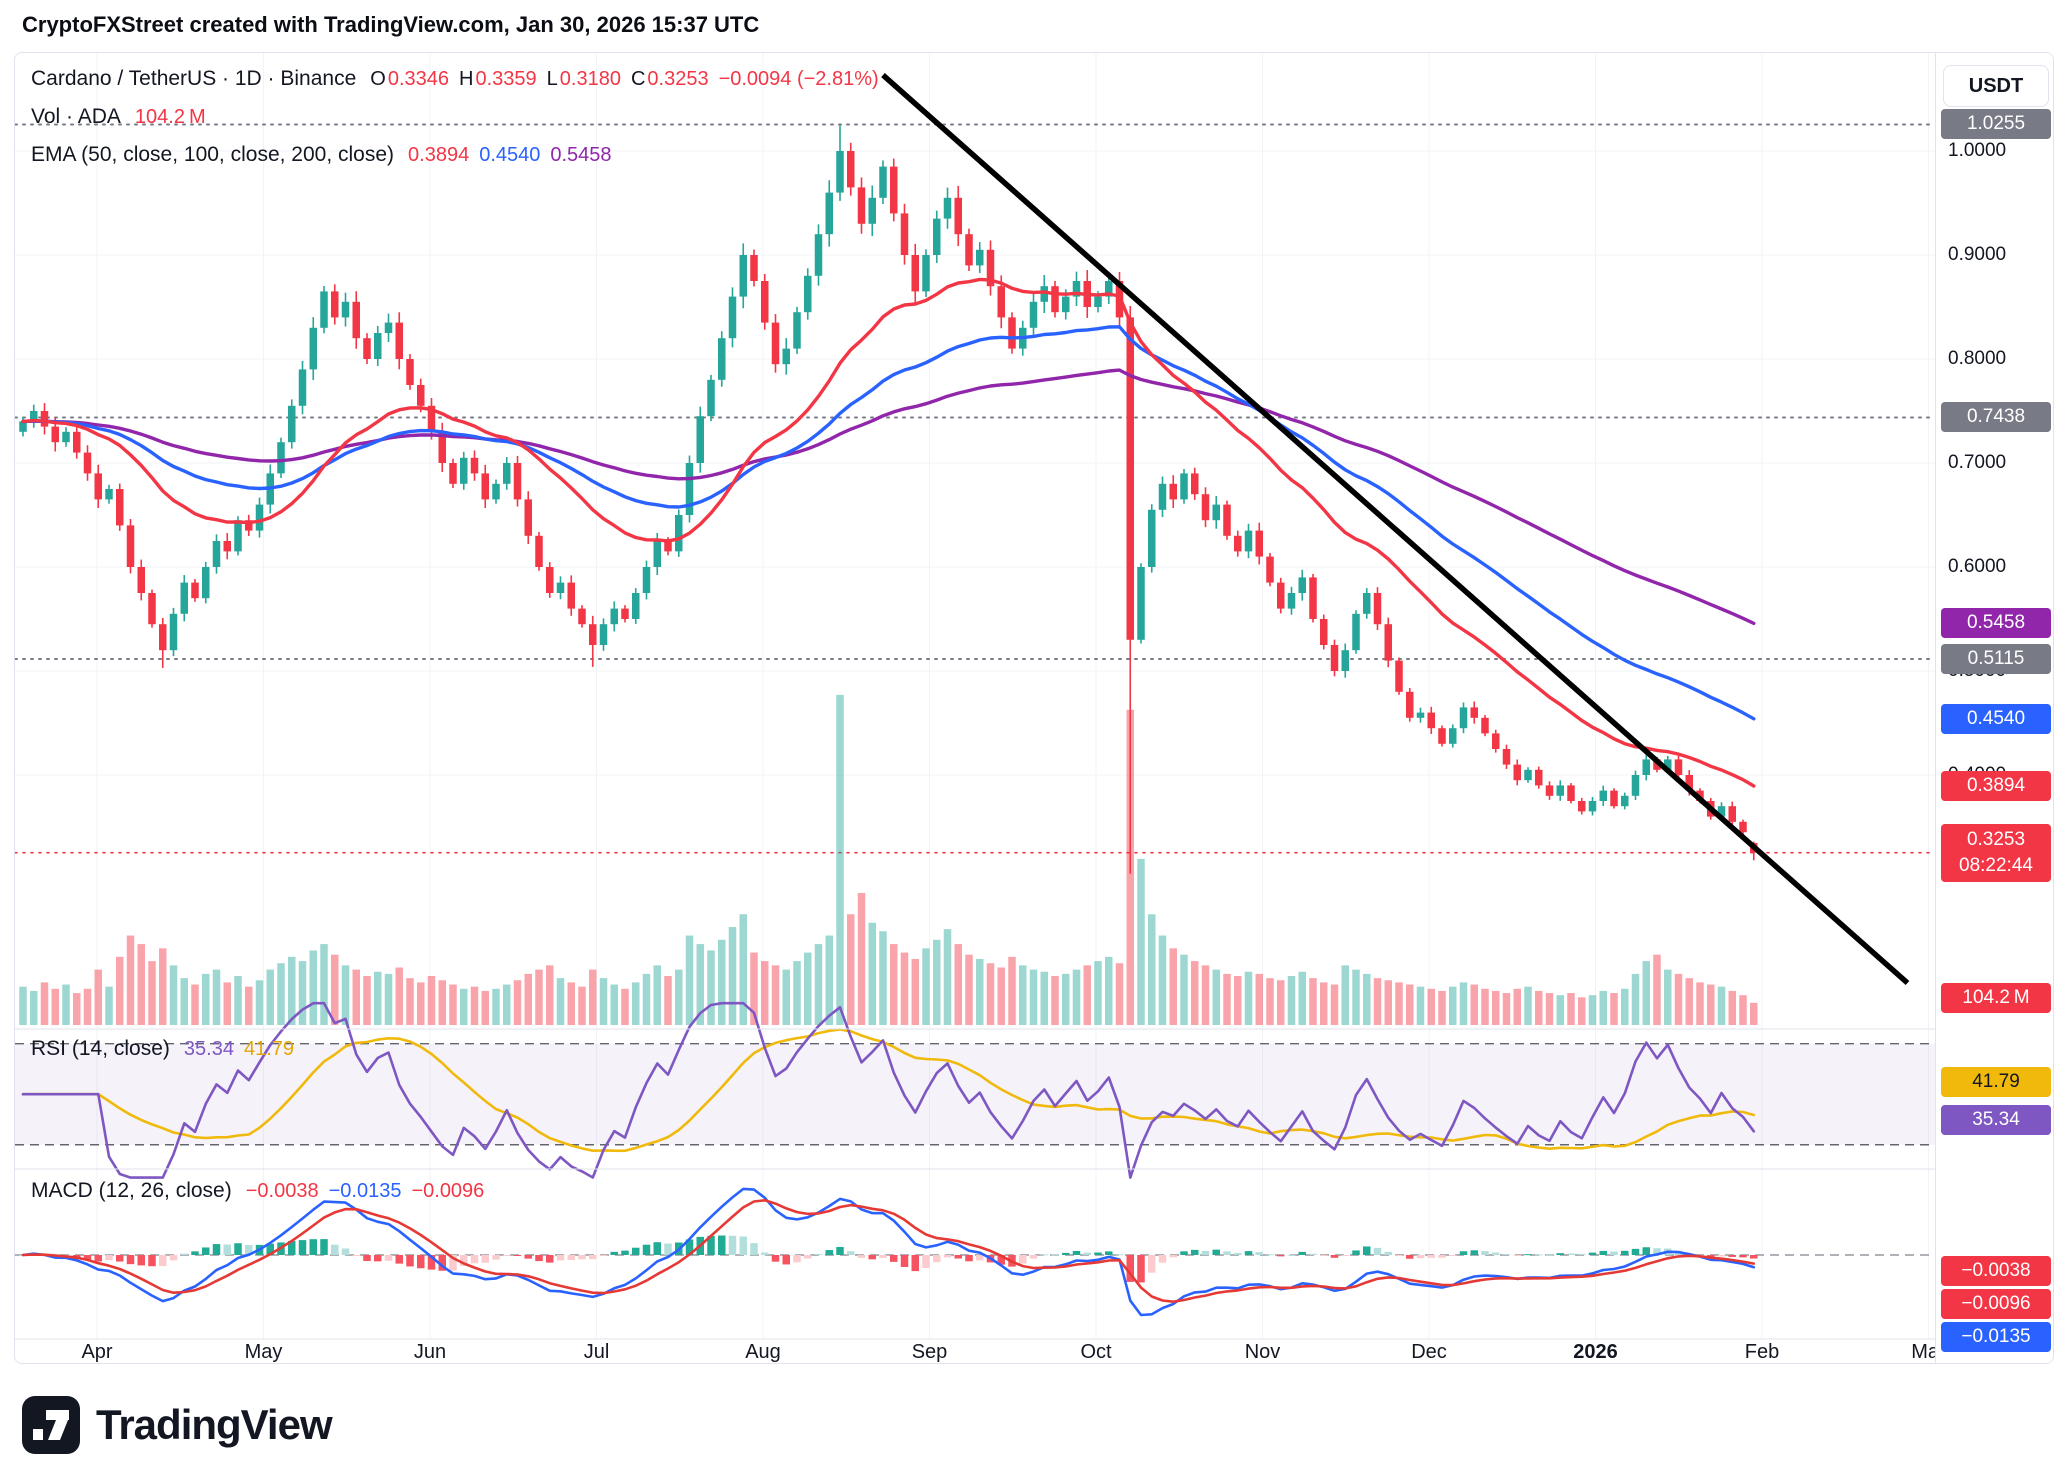  Describe the element at coordinates (1762, 1352) in the screenshot. I see `time-tick: Feb` at that location.